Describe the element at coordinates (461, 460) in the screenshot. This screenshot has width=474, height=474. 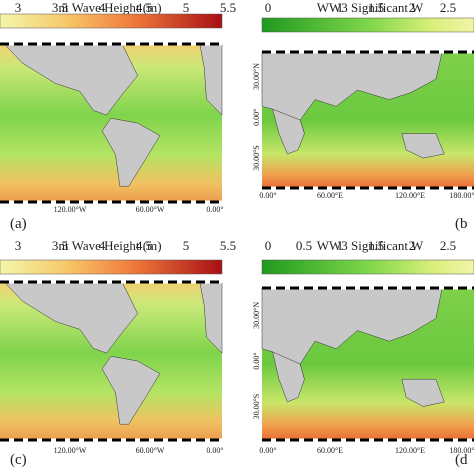
I see `panel-label: (d` at that location.